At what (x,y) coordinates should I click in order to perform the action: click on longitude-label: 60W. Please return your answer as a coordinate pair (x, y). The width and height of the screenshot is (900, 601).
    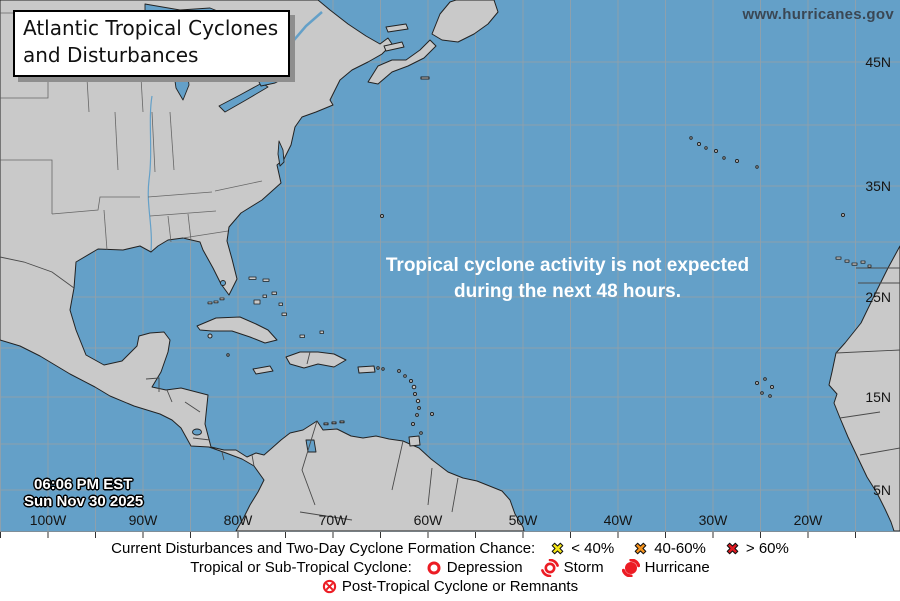
    Looking at the image, I should click on (428, 520).